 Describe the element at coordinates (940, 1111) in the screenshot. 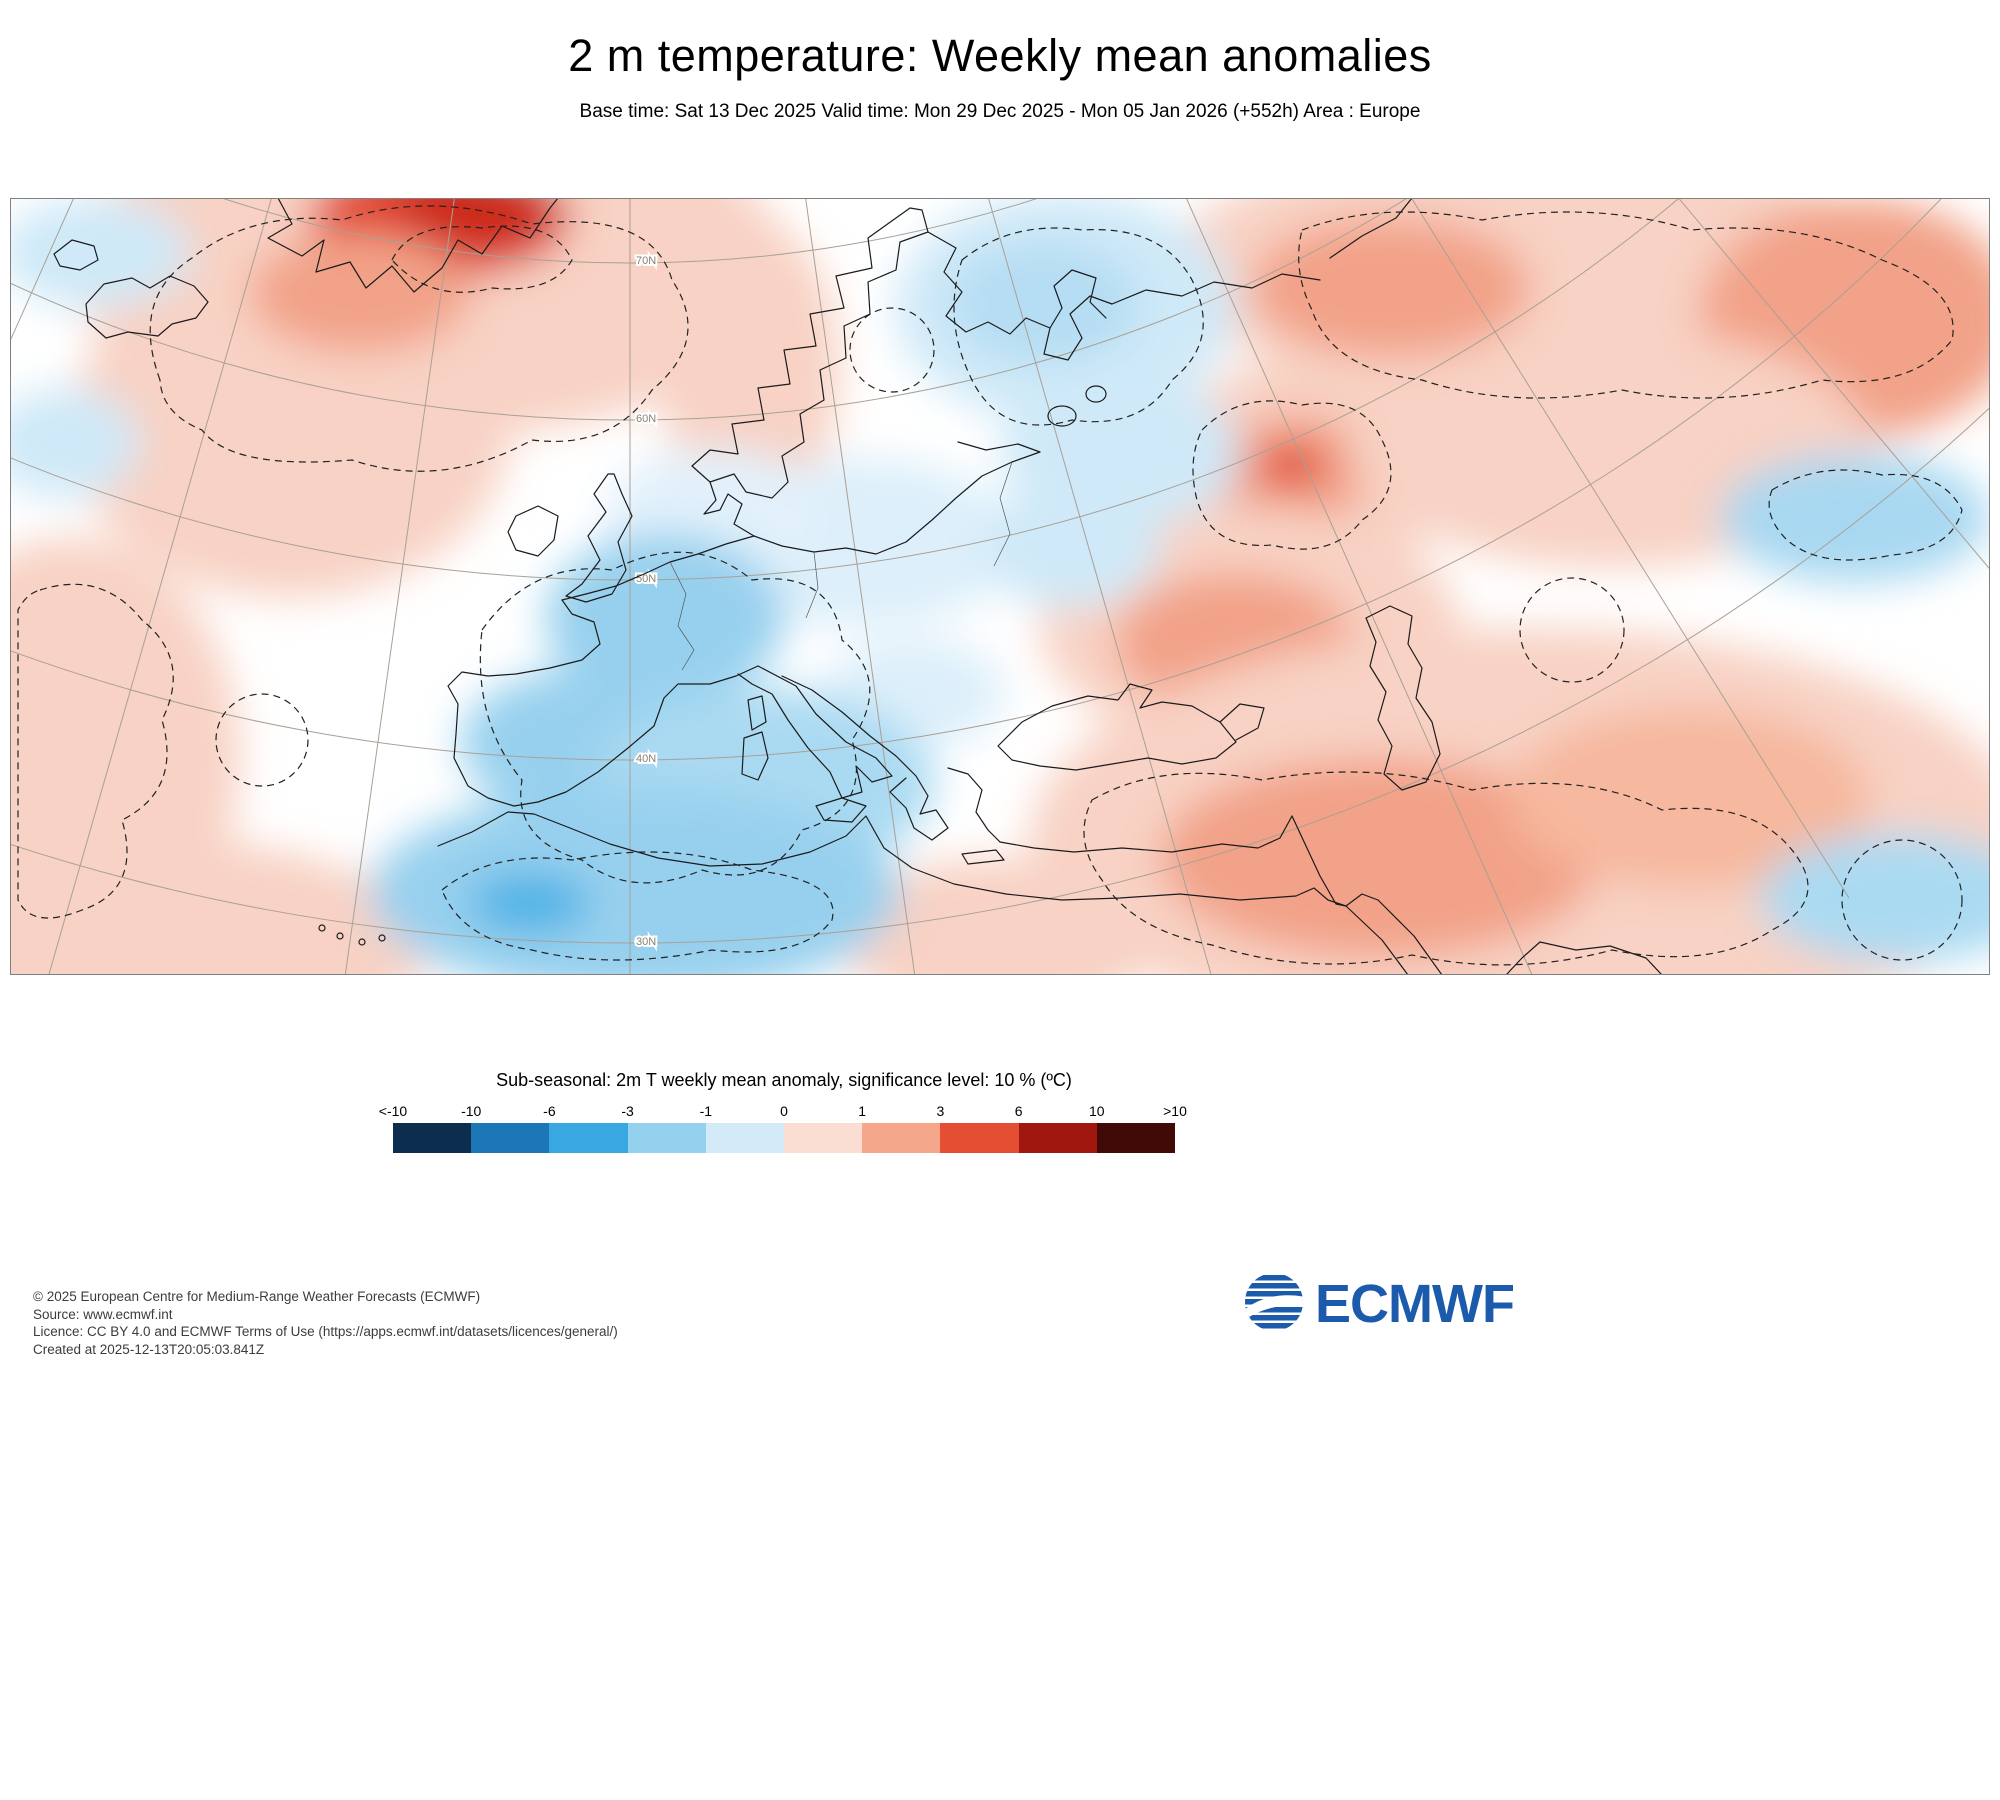

I see `legend-tick-label: 3` at that location.